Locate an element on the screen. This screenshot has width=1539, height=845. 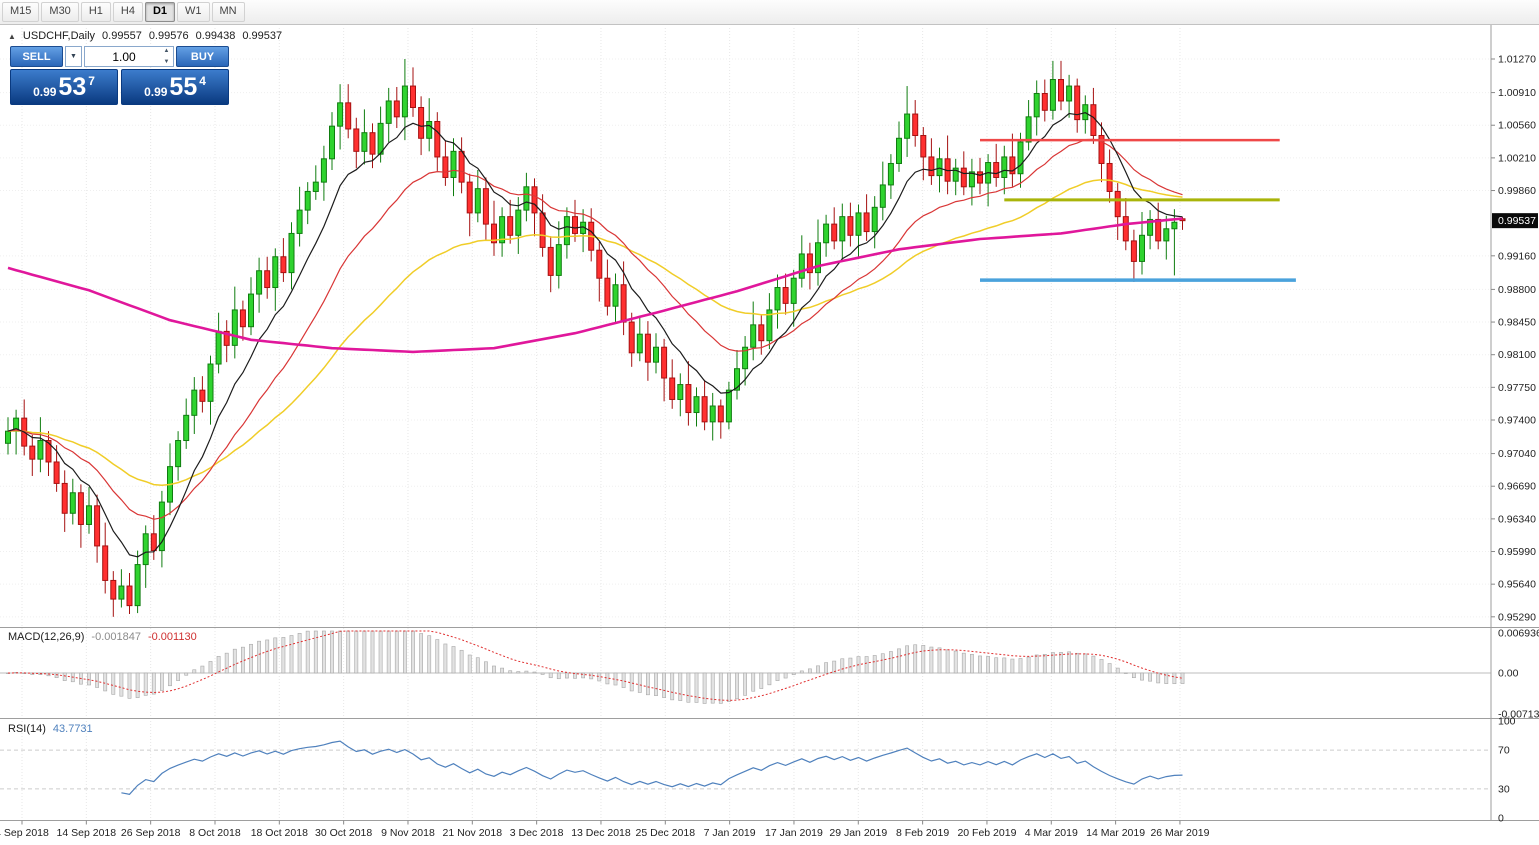
date-axis-label: 21 Nov 2018 is located at coordinates (473, 833).